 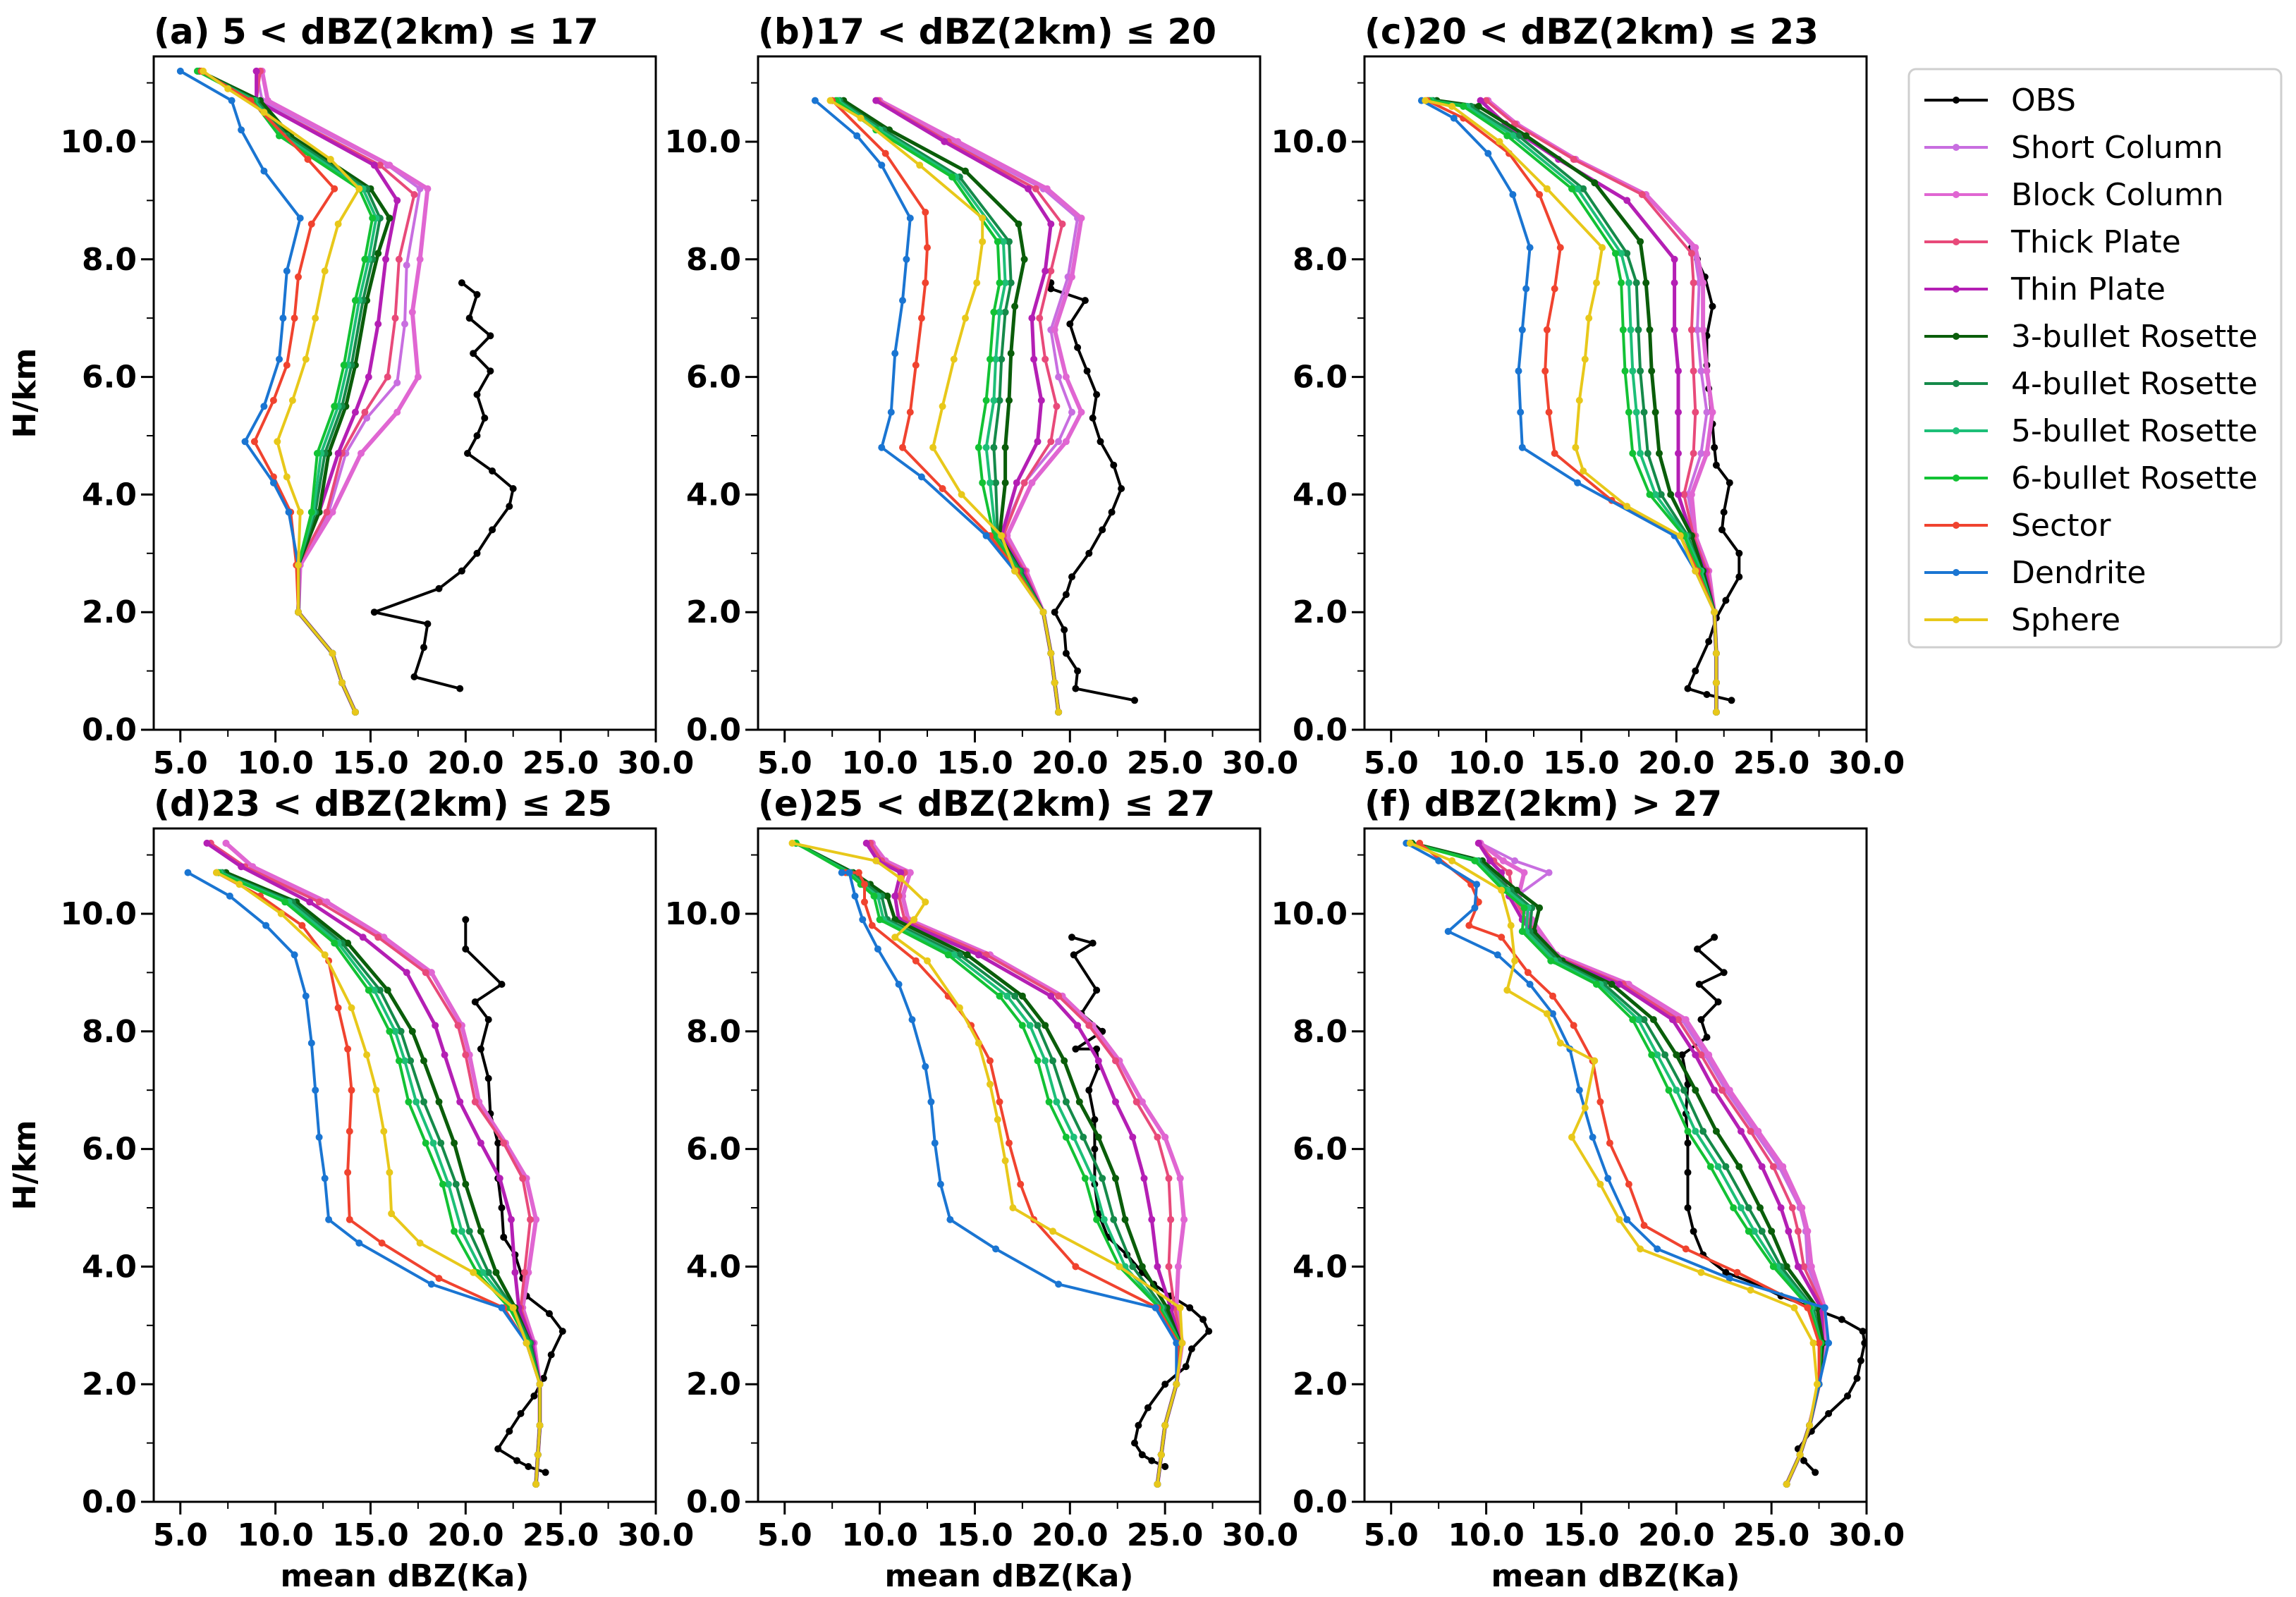 I want to click on series-line-4-bullet-rosette, so click(x=381, y=1178).